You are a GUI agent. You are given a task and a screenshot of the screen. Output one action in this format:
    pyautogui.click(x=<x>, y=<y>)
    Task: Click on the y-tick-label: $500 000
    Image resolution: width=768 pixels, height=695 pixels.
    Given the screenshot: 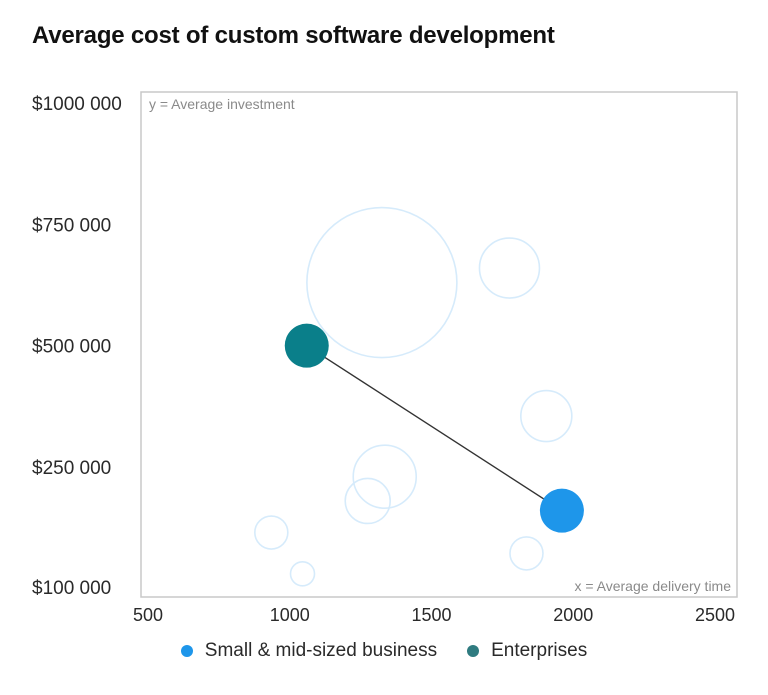 What is the action you would take?
    pyautogui.click(x=71, y=347)
    